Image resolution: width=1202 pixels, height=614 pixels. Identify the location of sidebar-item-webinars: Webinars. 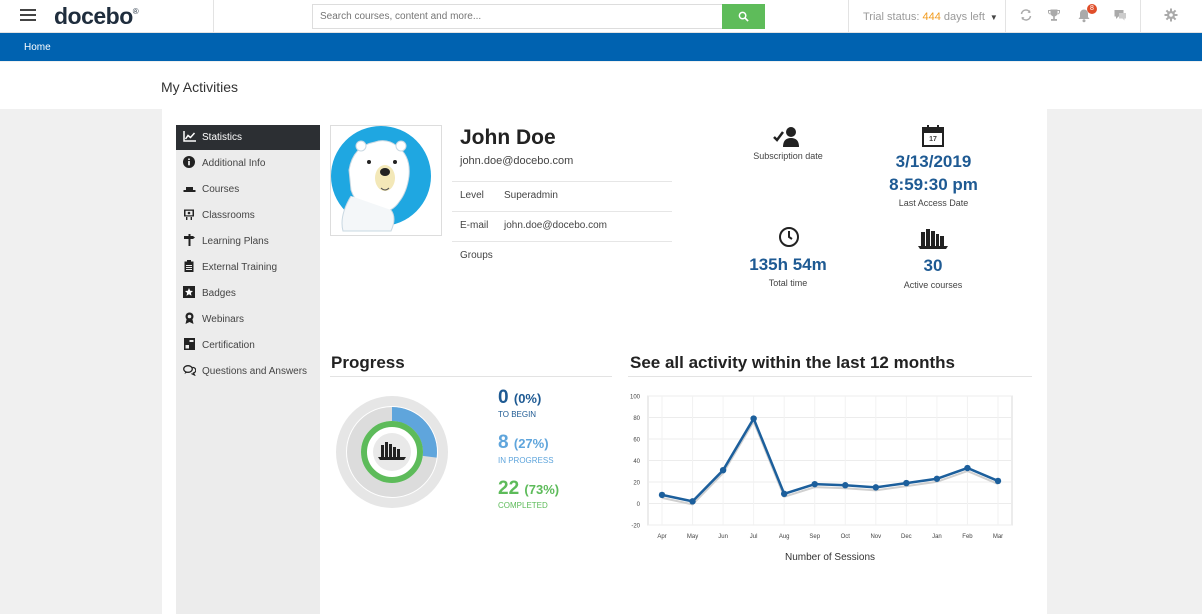
(248, 319).